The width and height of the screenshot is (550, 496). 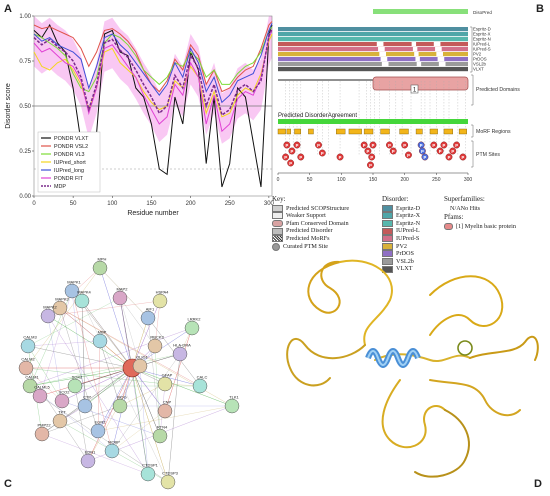 What do you see at coordinates (442, 443) in the screenshot?
I see `coil-bottom-tail` at bounding box center [442, 443].